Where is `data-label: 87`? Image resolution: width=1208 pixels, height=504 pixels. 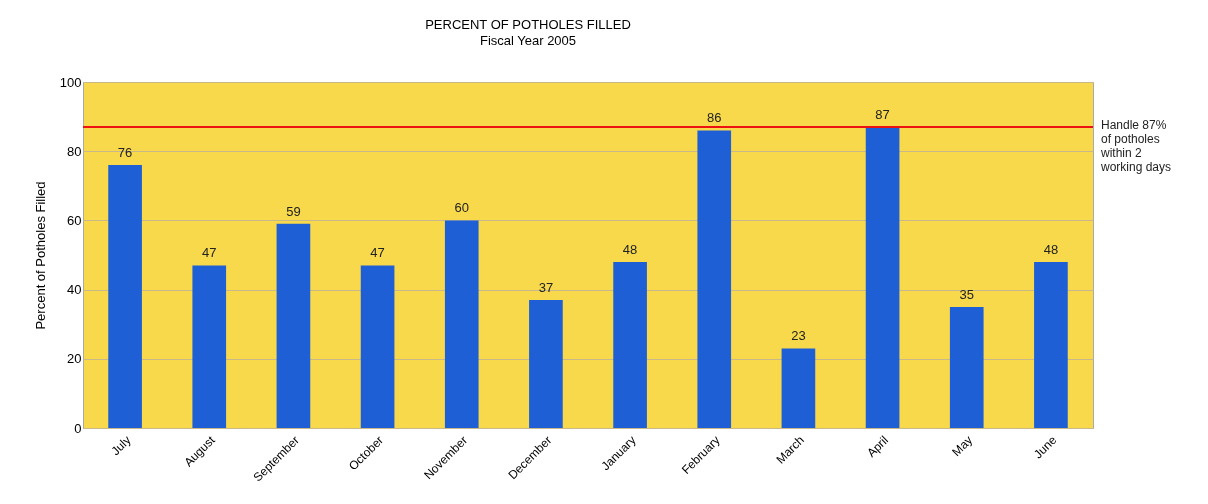 data-label: 87 is located at coordinates (882, 114).